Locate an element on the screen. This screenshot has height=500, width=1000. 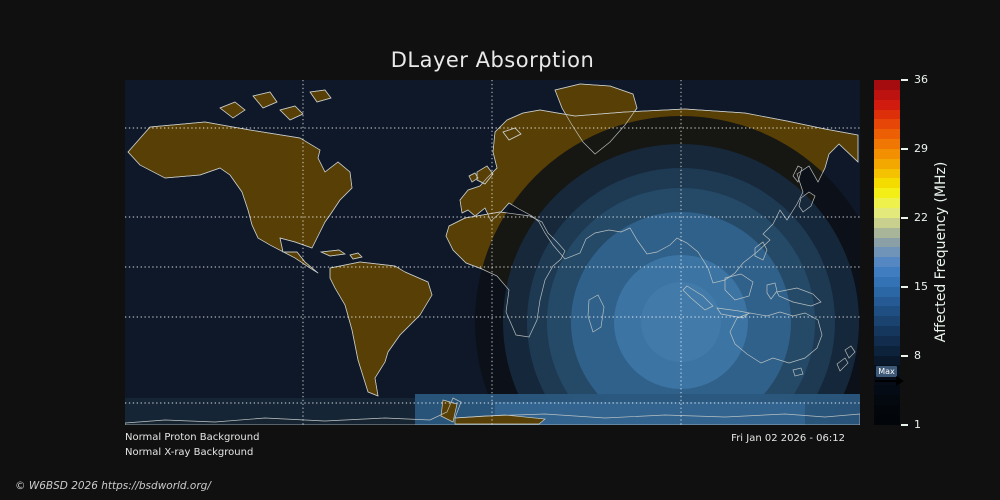
tick-label: 36 is located at coordinates (921, 79).